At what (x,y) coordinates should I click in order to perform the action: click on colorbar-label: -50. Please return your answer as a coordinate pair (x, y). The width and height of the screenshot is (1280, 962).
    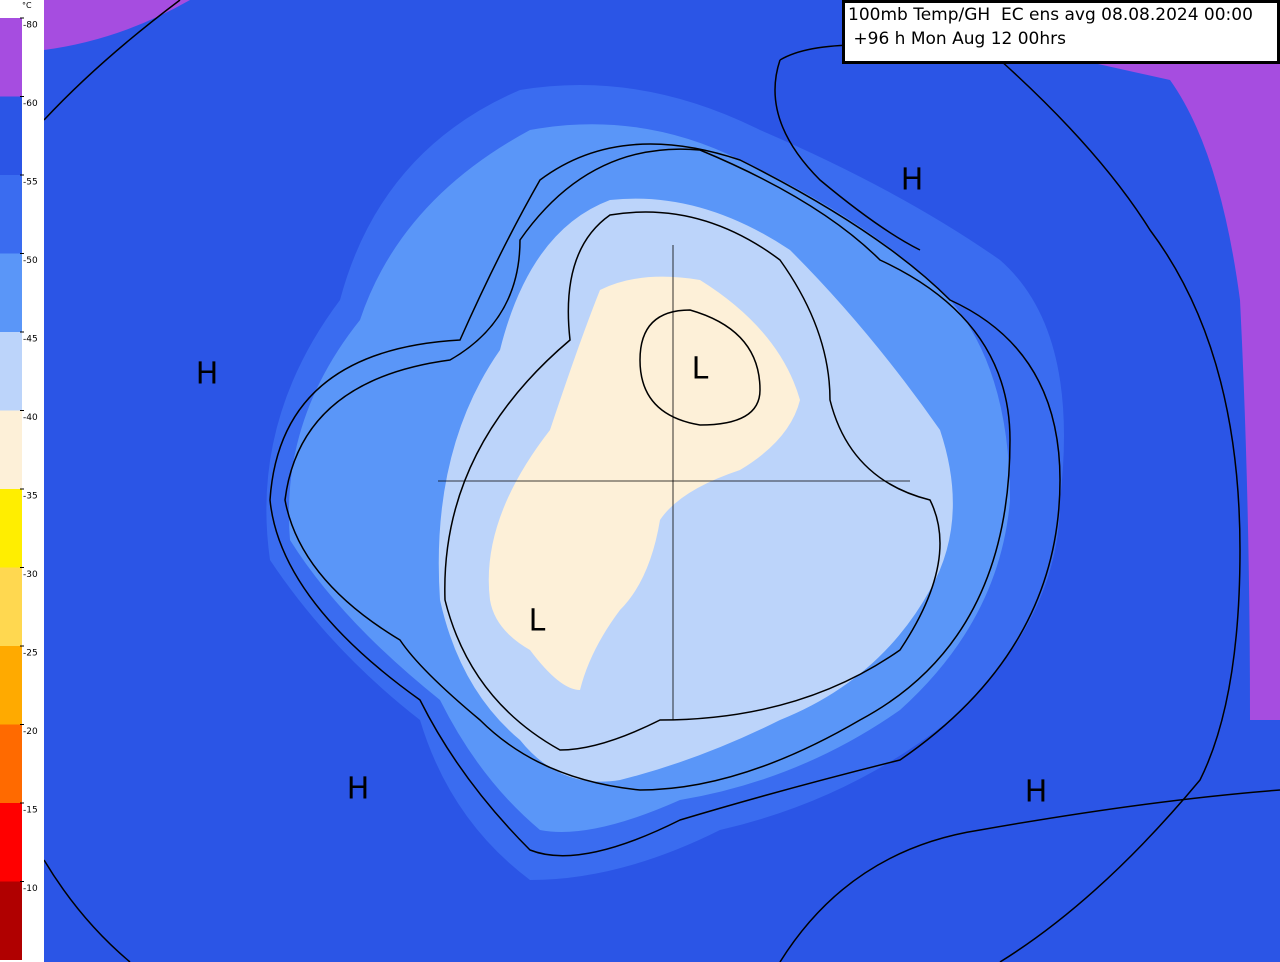
    Looking at the image, I should click on (30, 261).